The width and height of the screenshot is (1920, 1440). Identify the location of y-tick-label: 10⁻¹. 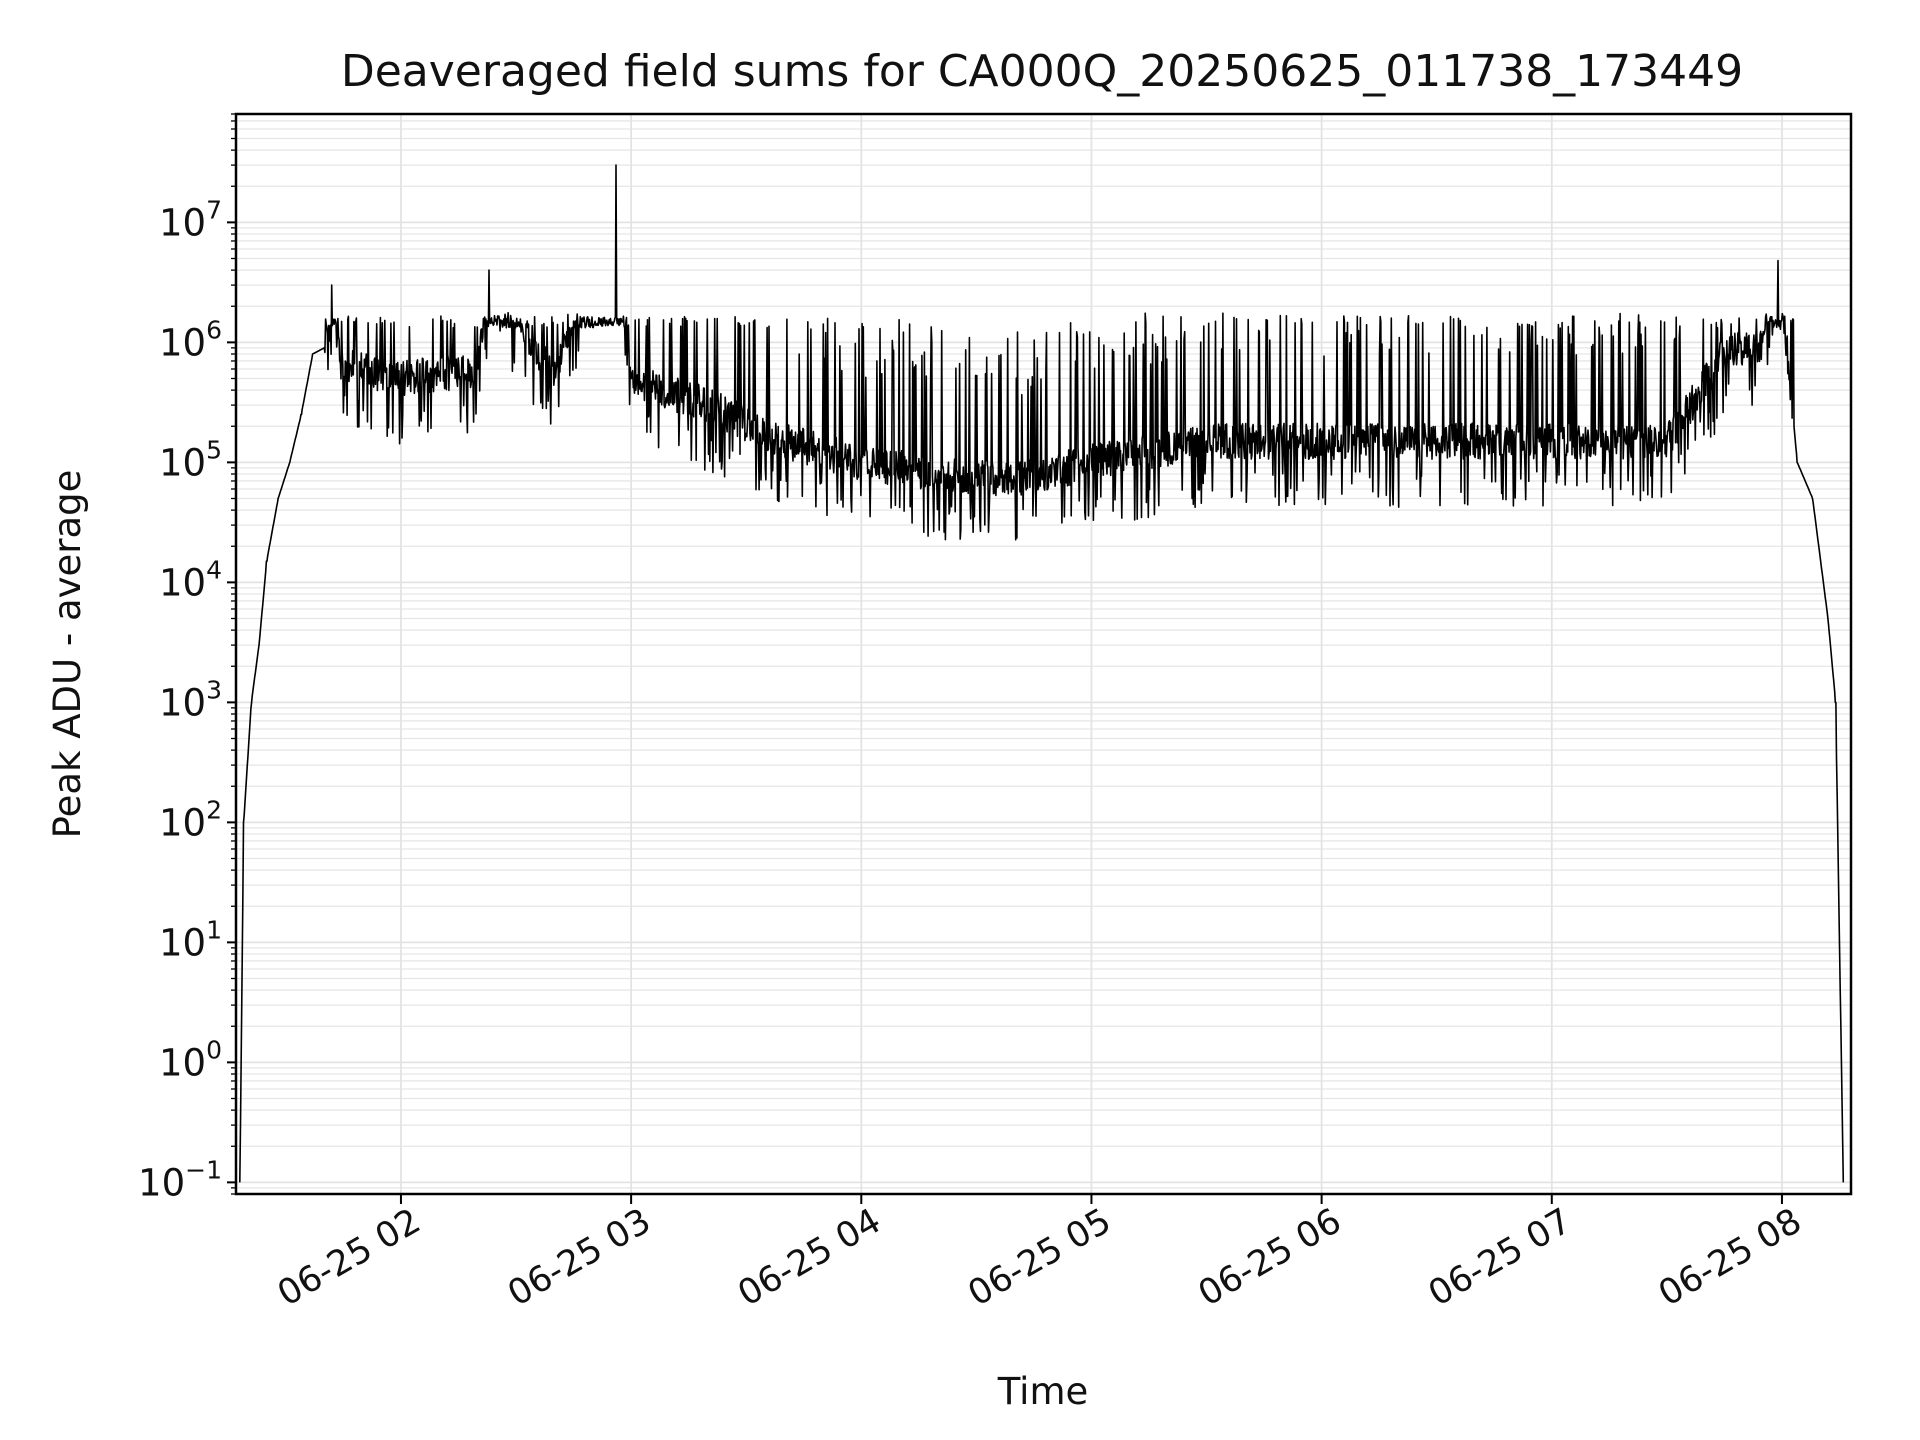
(180, 1179).